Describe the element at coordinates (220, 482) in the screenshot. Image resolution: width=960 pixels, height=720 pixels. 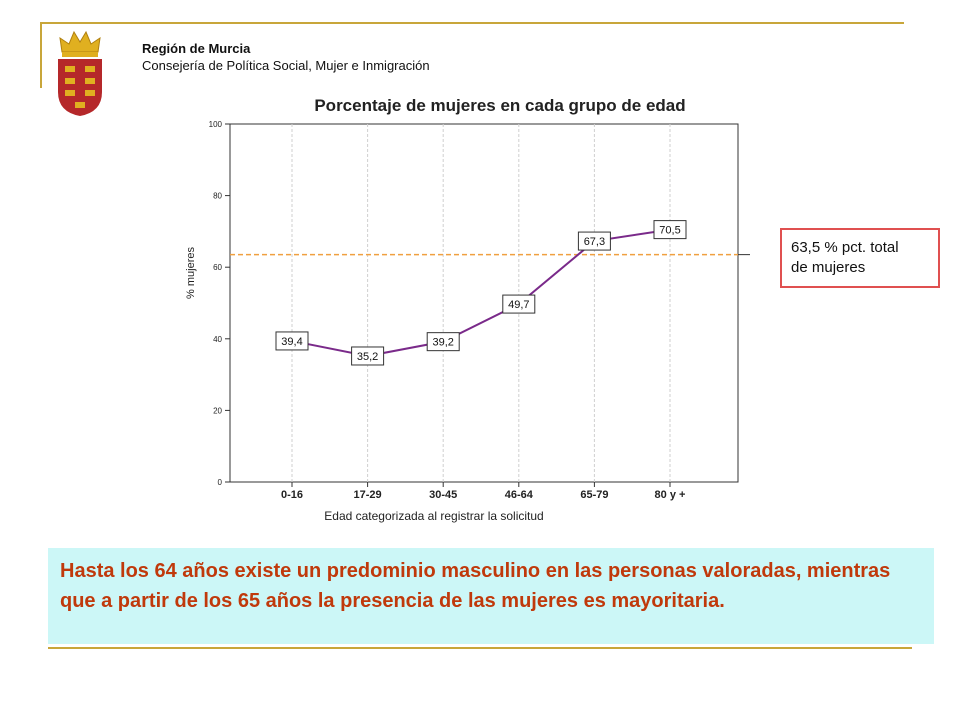
I see `y-tick-label: 0` at that location.